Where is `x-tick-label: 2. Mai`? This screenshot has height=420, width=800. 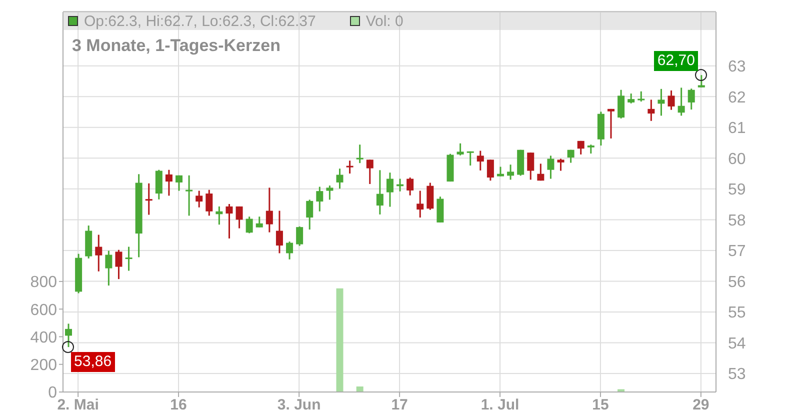
x-tick-label: 2. Mai is located at coordinates (78, 405).